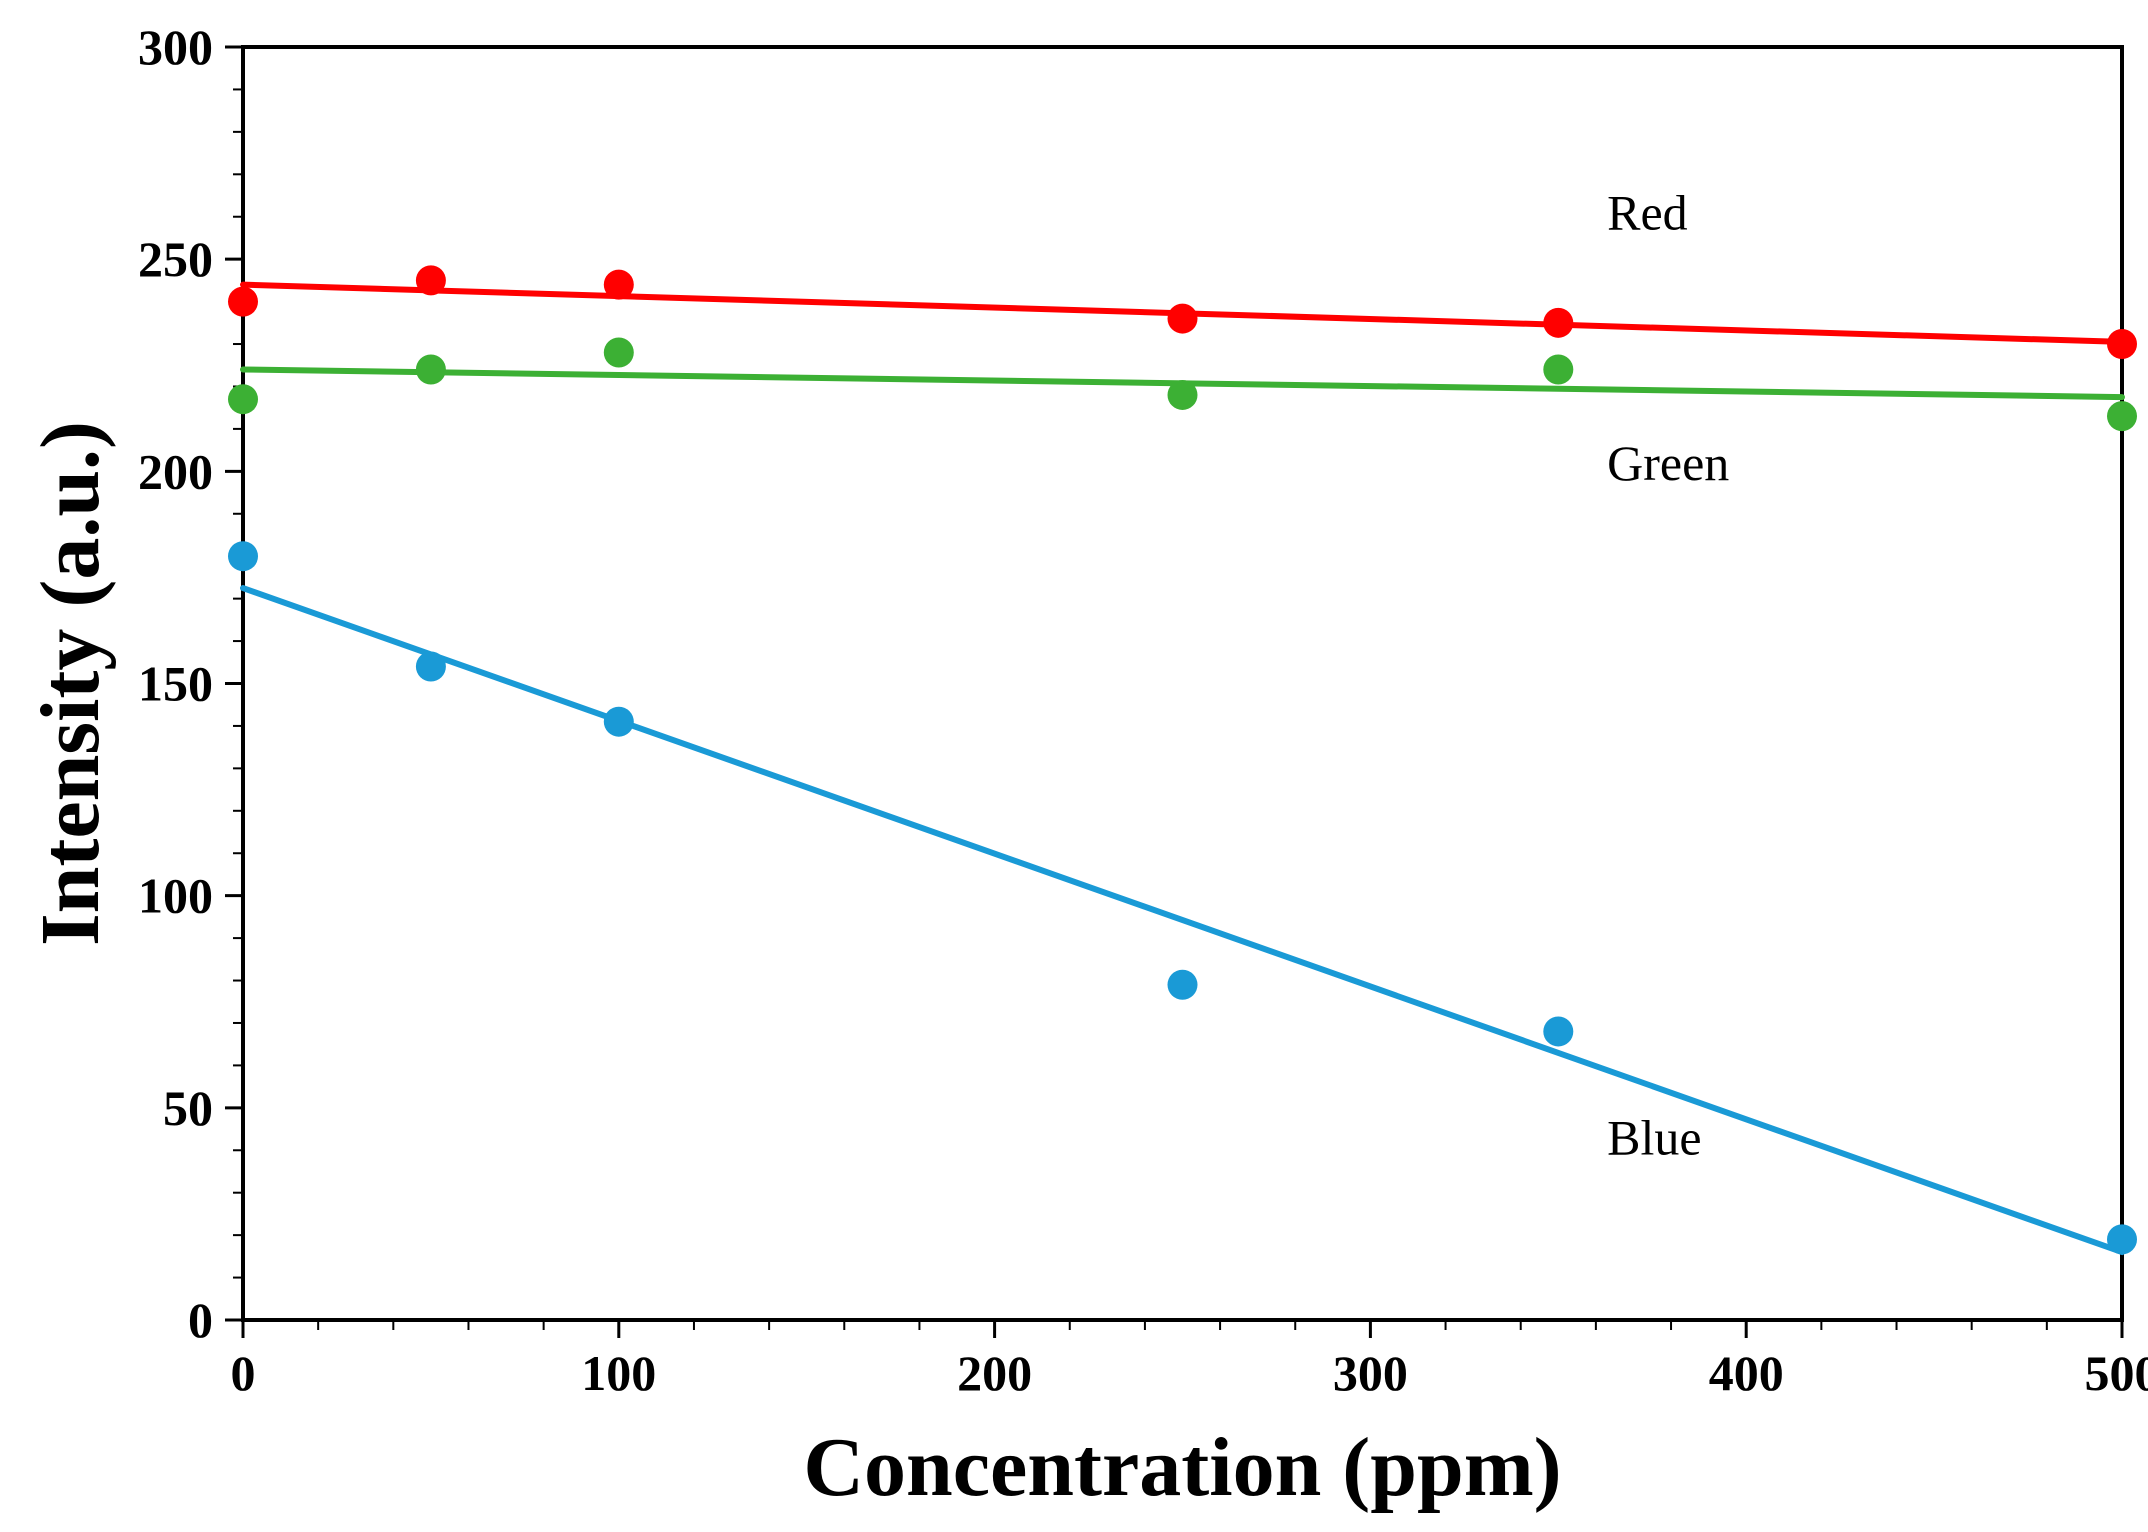  I want to click on series-label-red: Red, so click(1647, 212).